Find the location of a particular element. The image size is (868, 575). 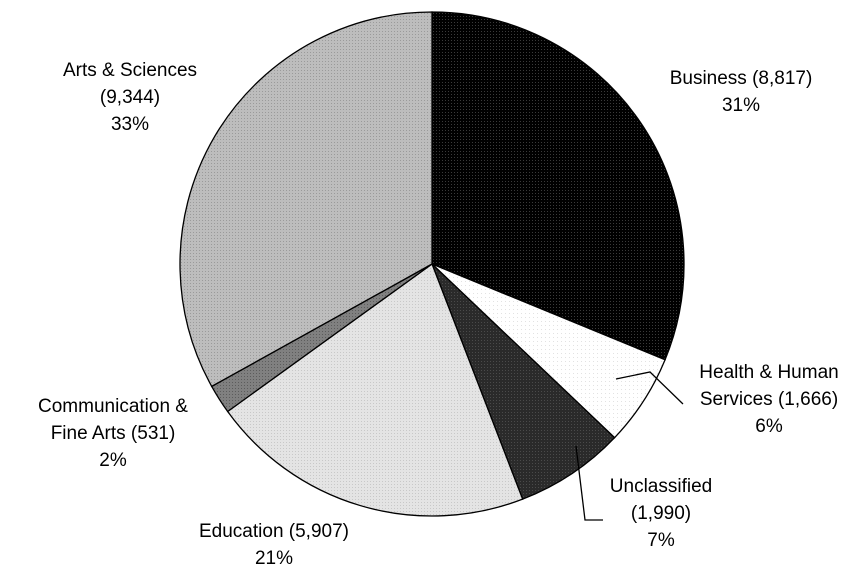

slice-label-line: 21% is located at coordinates (274, 558).